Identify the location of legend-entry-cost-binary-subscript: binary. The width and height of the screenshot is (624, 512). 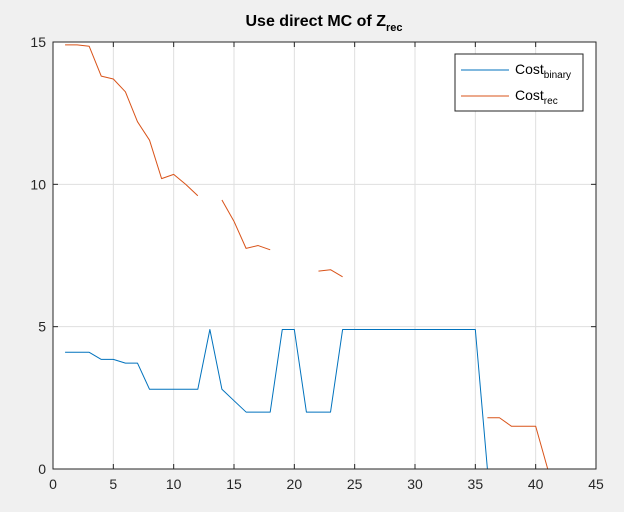
(557, 75).